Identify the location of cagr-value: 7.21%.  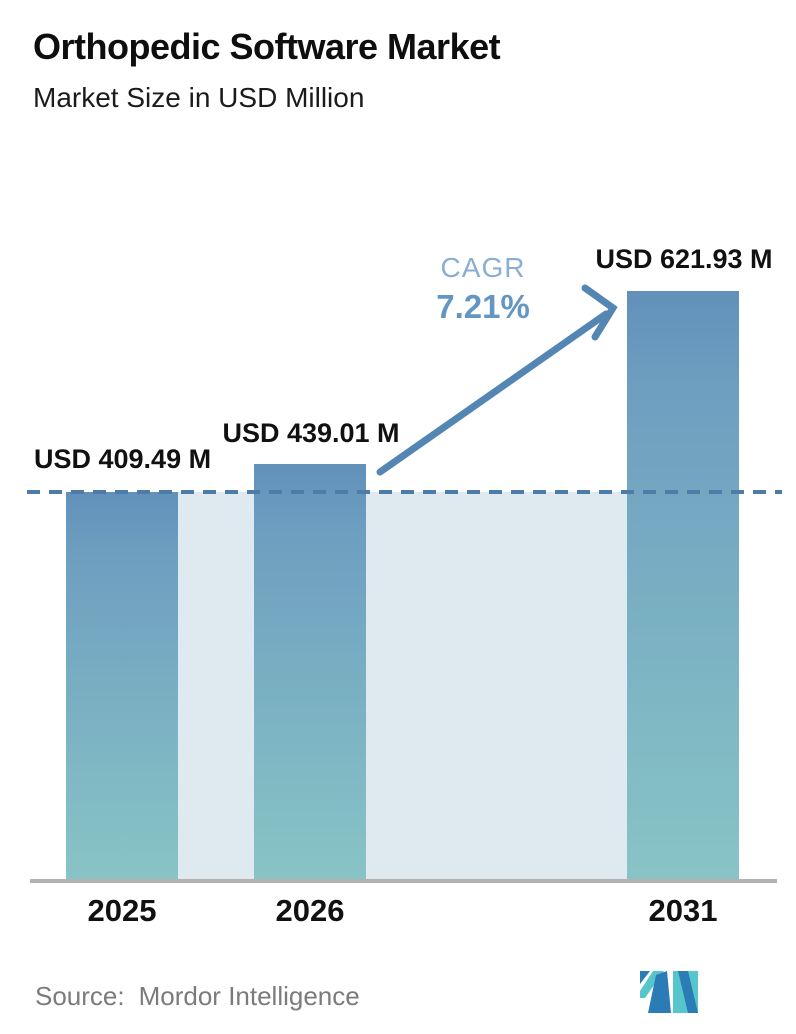
(483, 306).